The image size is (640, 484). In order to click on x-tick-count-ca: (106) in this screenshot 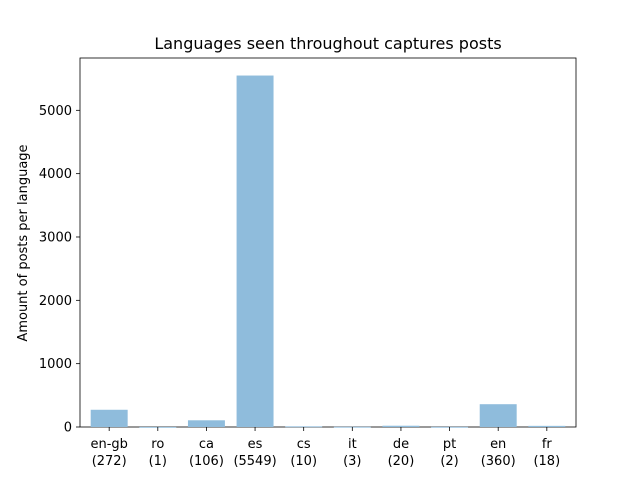, I will do `click(206, 461)`.